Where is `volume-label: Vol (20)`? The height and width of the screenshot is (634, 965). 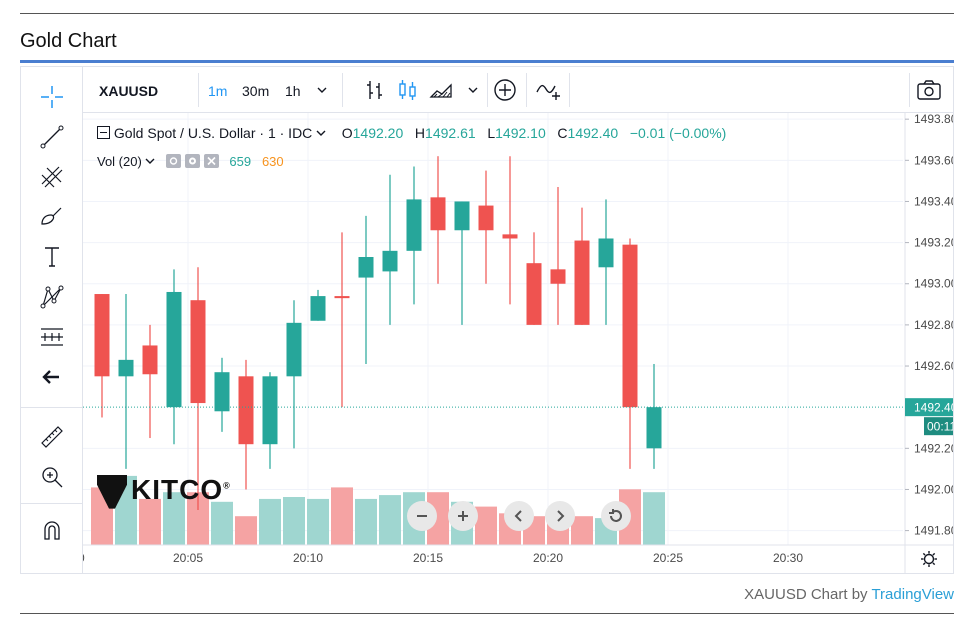
volume-label: Vol (20) is located at coordinates (119, 161).